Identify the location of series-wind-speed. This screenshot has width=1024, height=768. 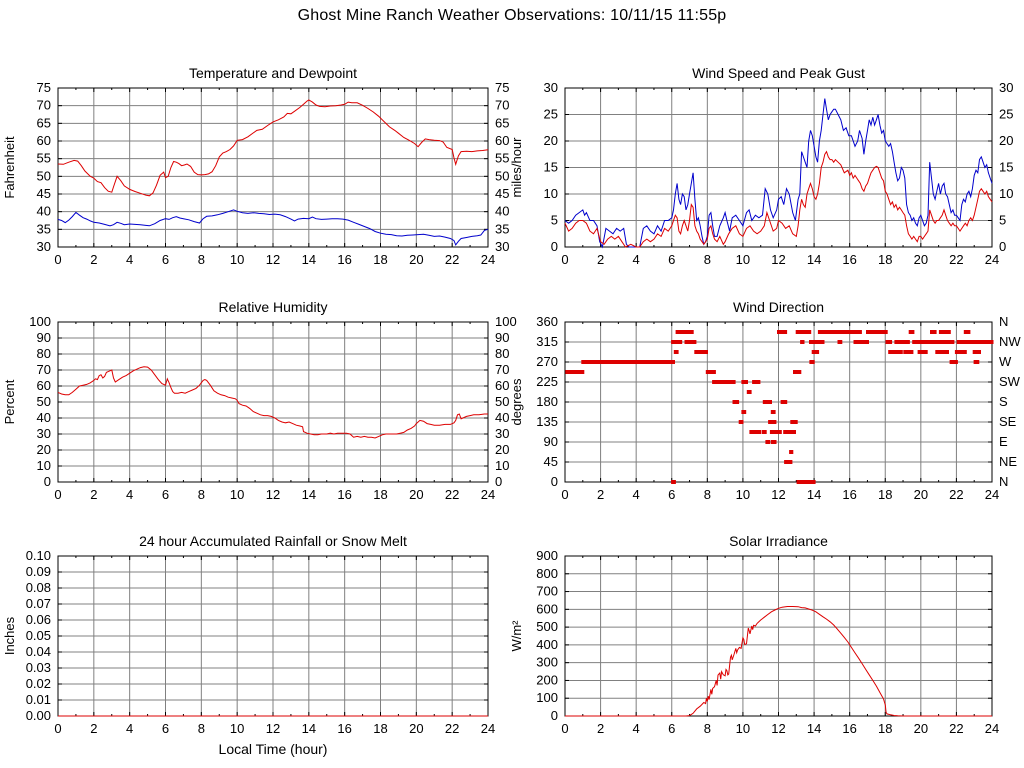
(778, 199).